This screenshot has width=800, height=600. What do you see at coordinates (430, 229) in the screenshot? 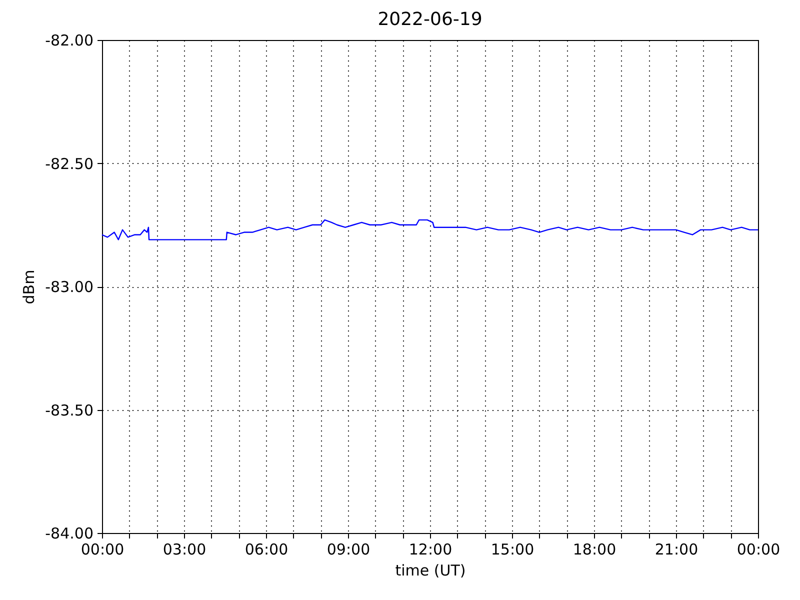
I see `line-series` at bounding box center [430, 229].